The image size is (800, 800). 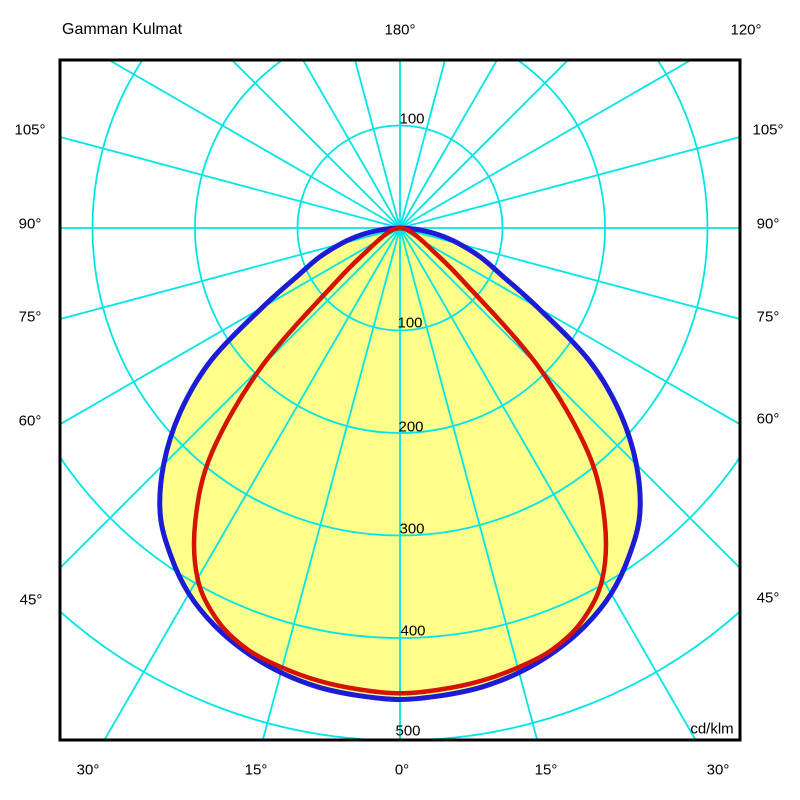 I want to click on angle-label-left-45: 45°, so click(x=31, y=600).